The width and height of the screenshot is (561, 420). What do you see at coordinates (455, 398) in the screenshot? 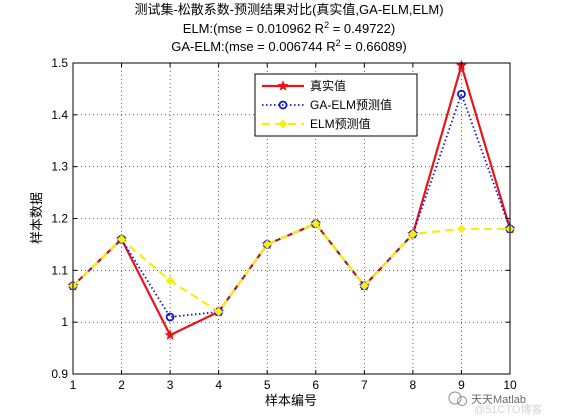
I see `wechat-icon` at bounding box center [455, 398].